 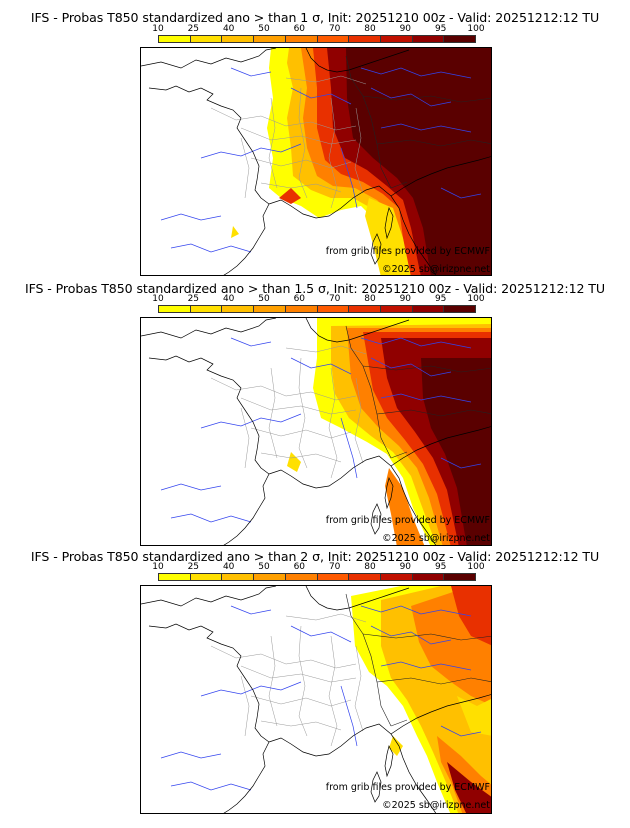 I want to click on copyright-3: ©2025 sb@irizpne.net, so click(x=436, y=805).